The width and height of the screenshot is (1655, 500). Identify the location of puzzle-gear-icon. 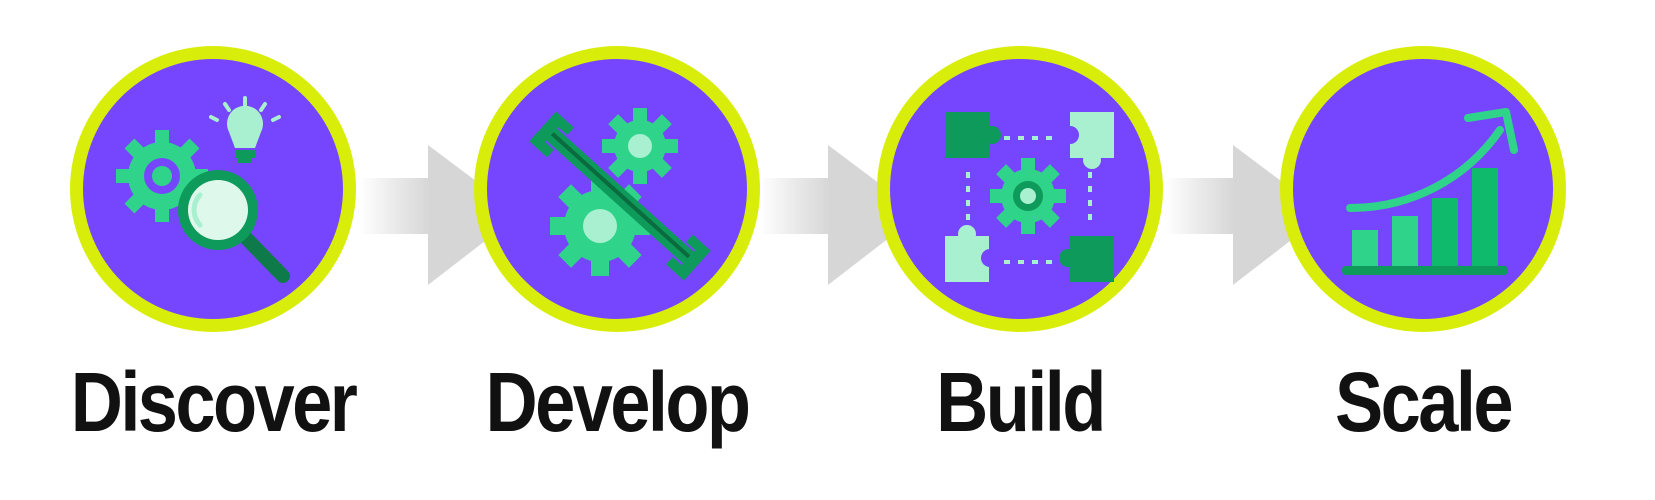
(1029, 197).